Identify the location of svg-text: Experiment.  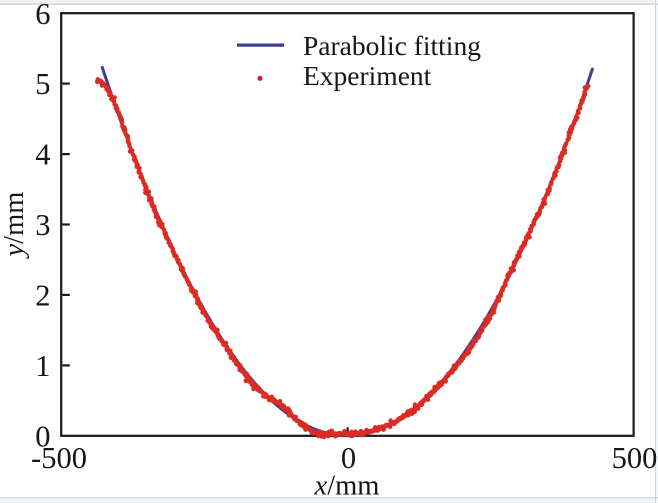
(367, 75).